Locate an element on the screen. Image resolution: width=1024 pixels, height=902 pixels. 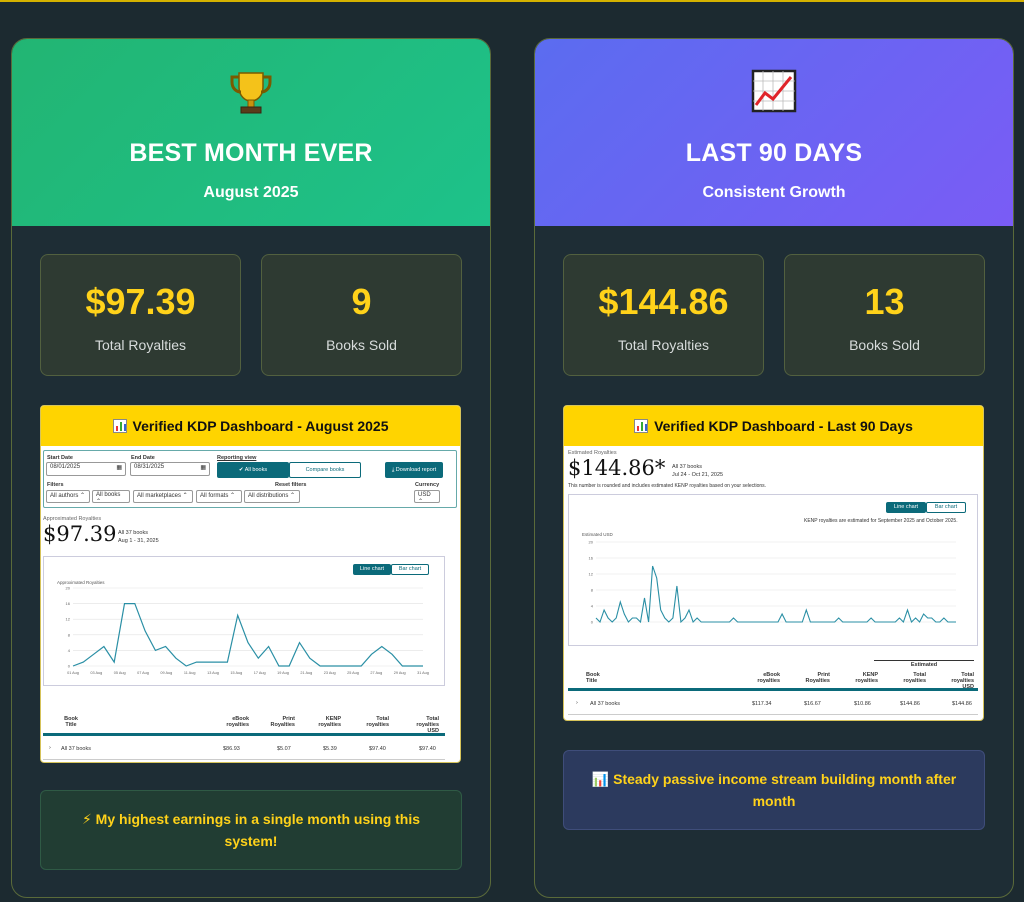
books-sold-stat: 13 Books Sold is located at coordinates (884, 315).